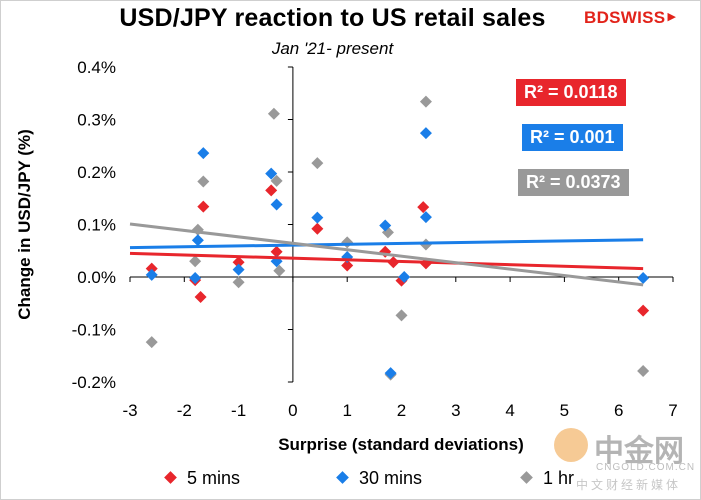 The width and height of the screenshot is (701, 500). I want to click on x-tick-label: 6, so click(618, 410).